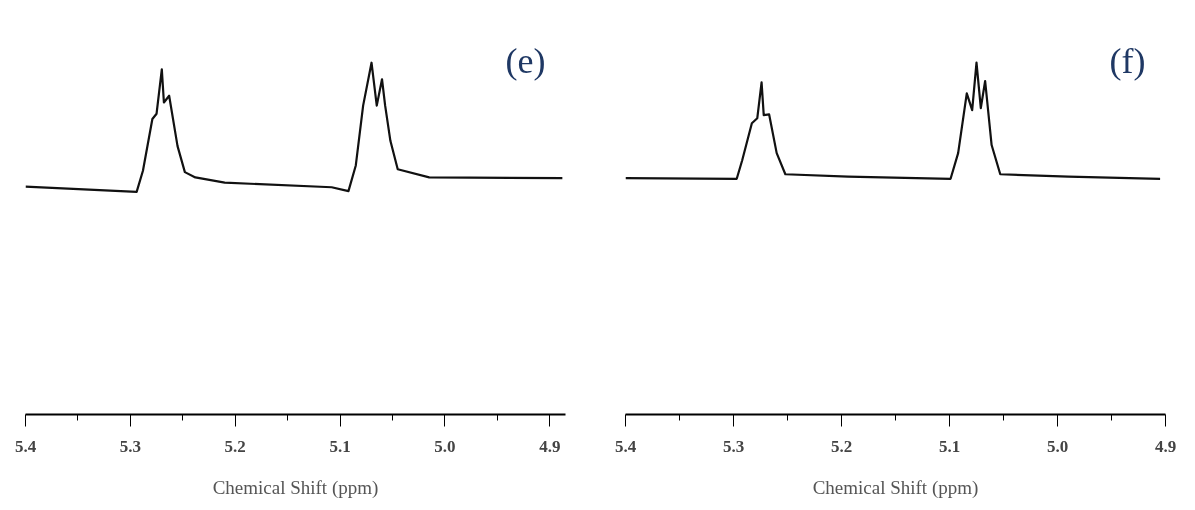 Image resolution: width=1195 pixels, height=510 pixels. Describe the element at coordinates (1127, 60) in the screenshot. I see `annotation: (f)` at that location.